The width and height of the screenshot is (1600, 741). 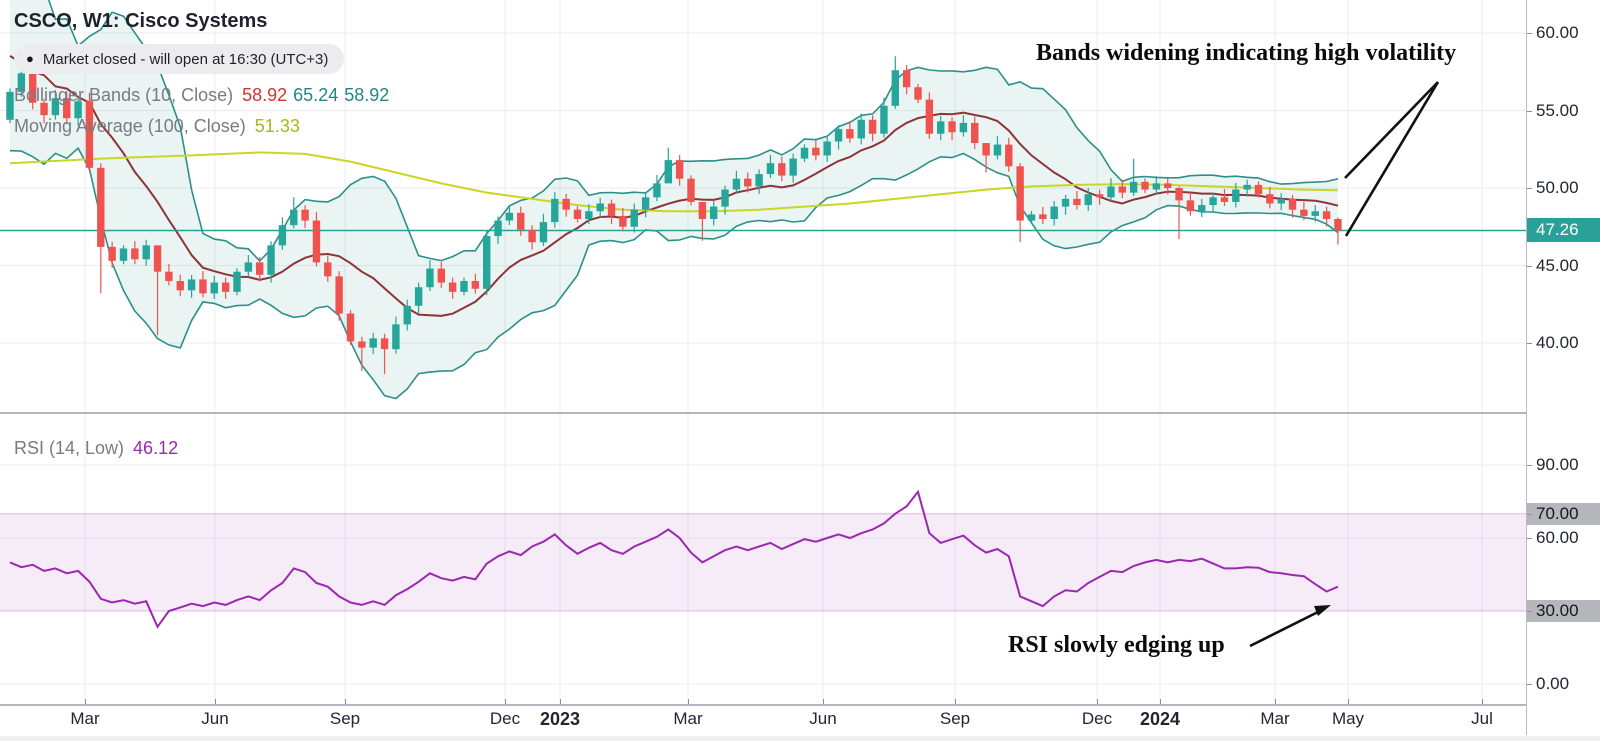 What do you see at coordinates (1557, 342) in the screenshot?
I see `price-tick-label: 40.00` at bounding box center [1557, 342].